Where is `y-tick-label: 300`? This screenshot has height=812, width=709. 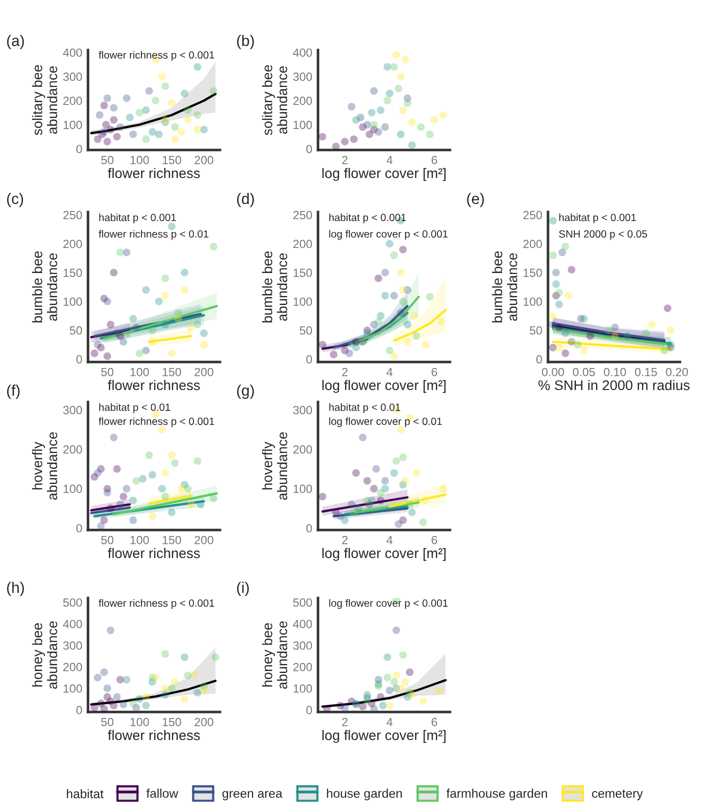
y-tick-label: 300 is located at coordinates (72, 76).